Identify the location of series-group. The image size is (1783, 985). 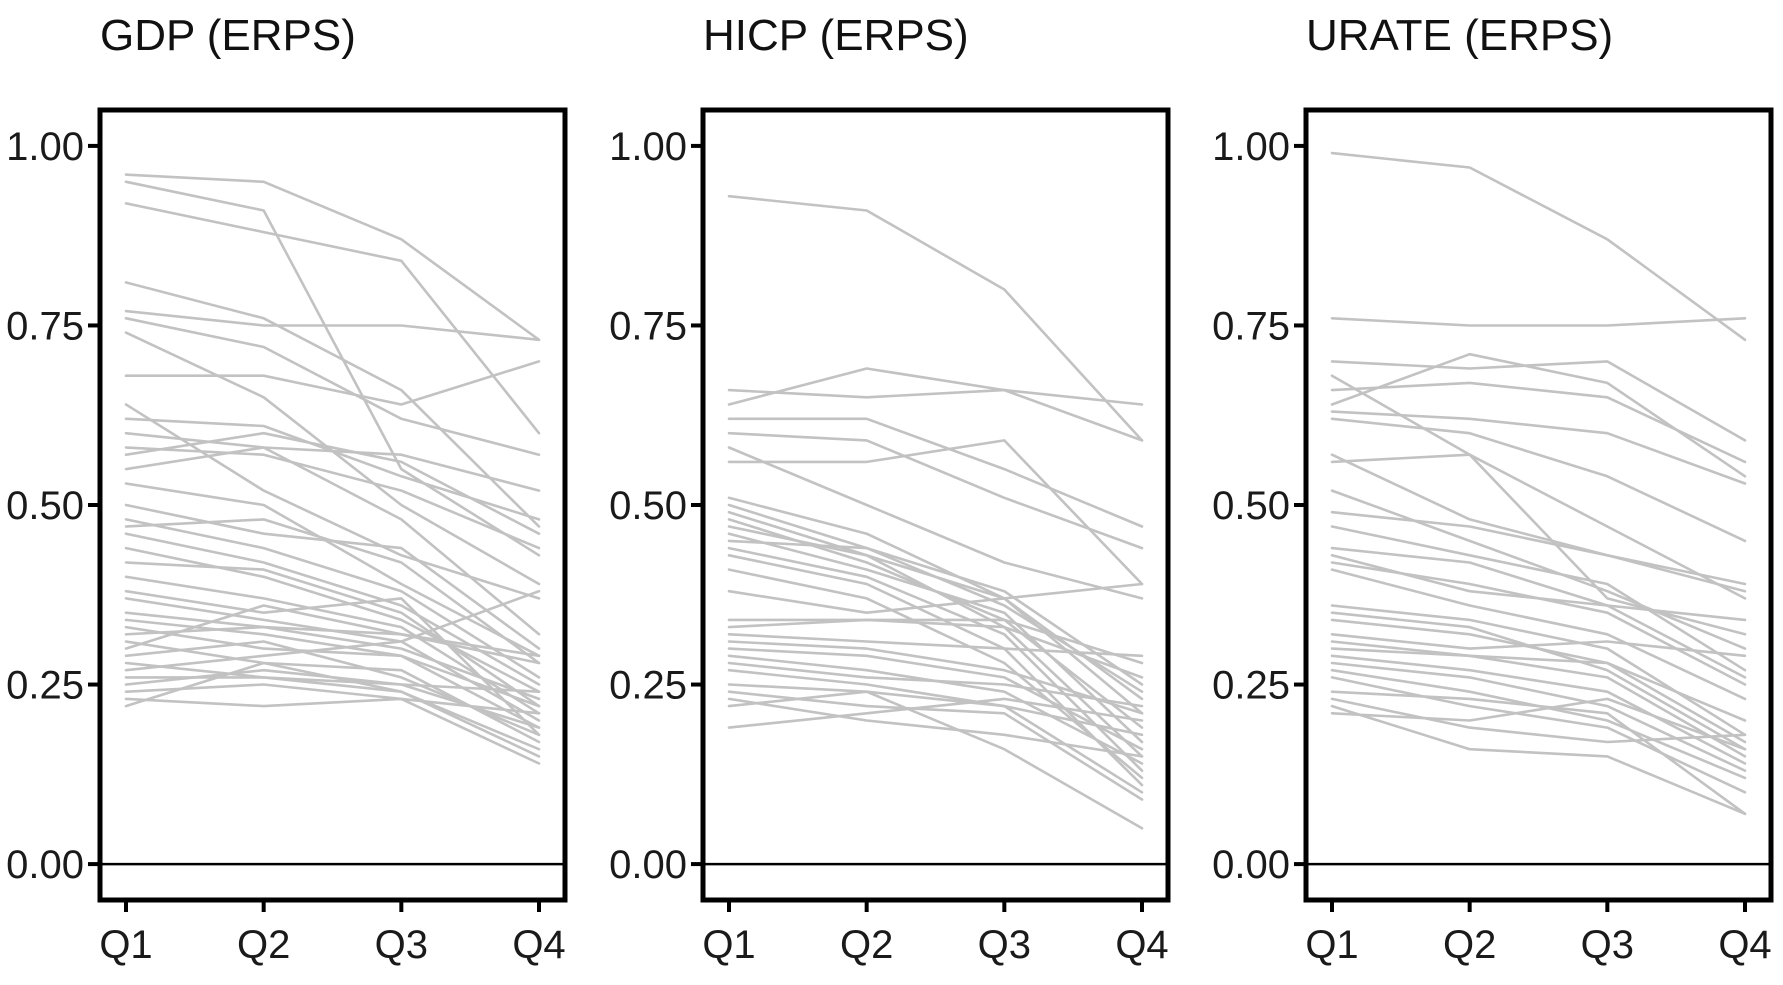
(332, 469).